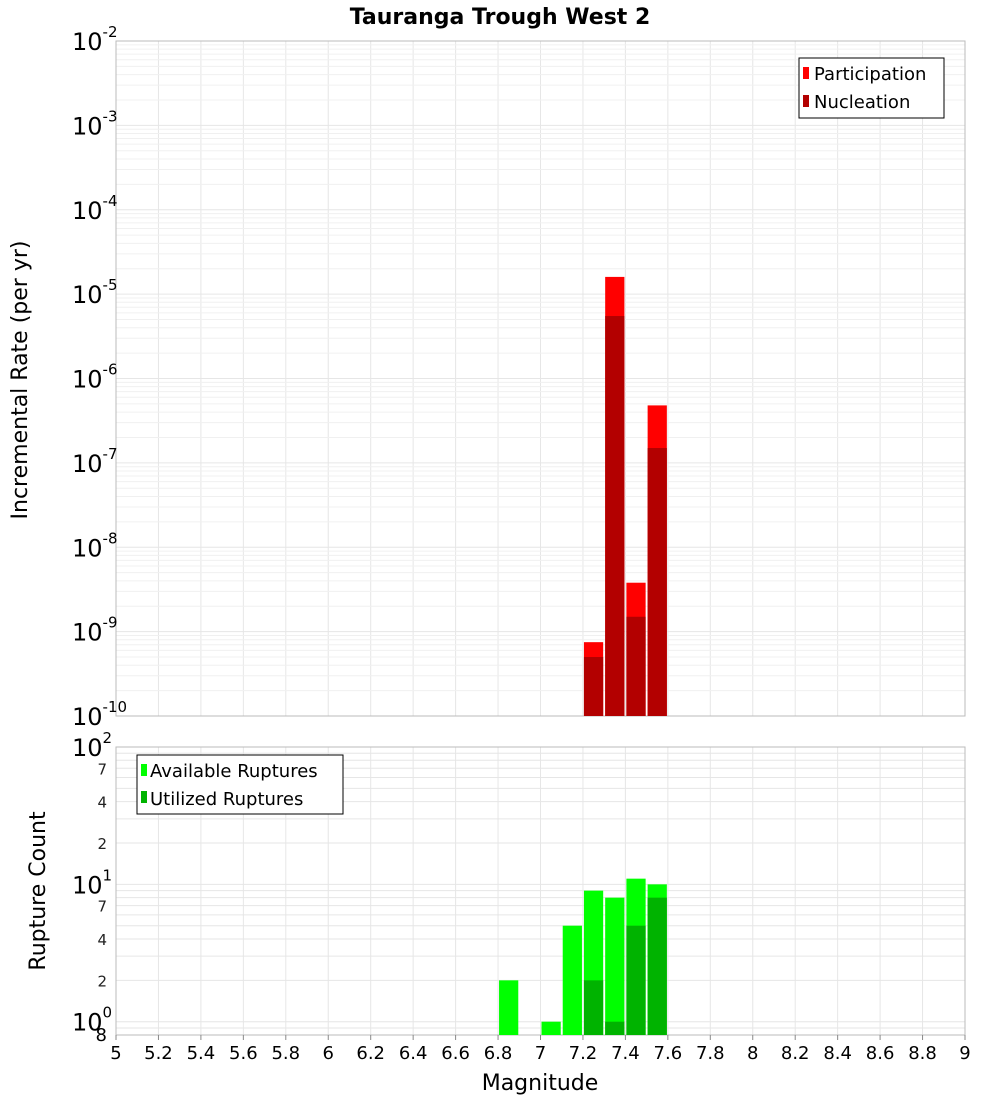  Describe the element at coordinates (583, 1053) in the screenshot. I see `x-tick-label: 7.2` at that location.